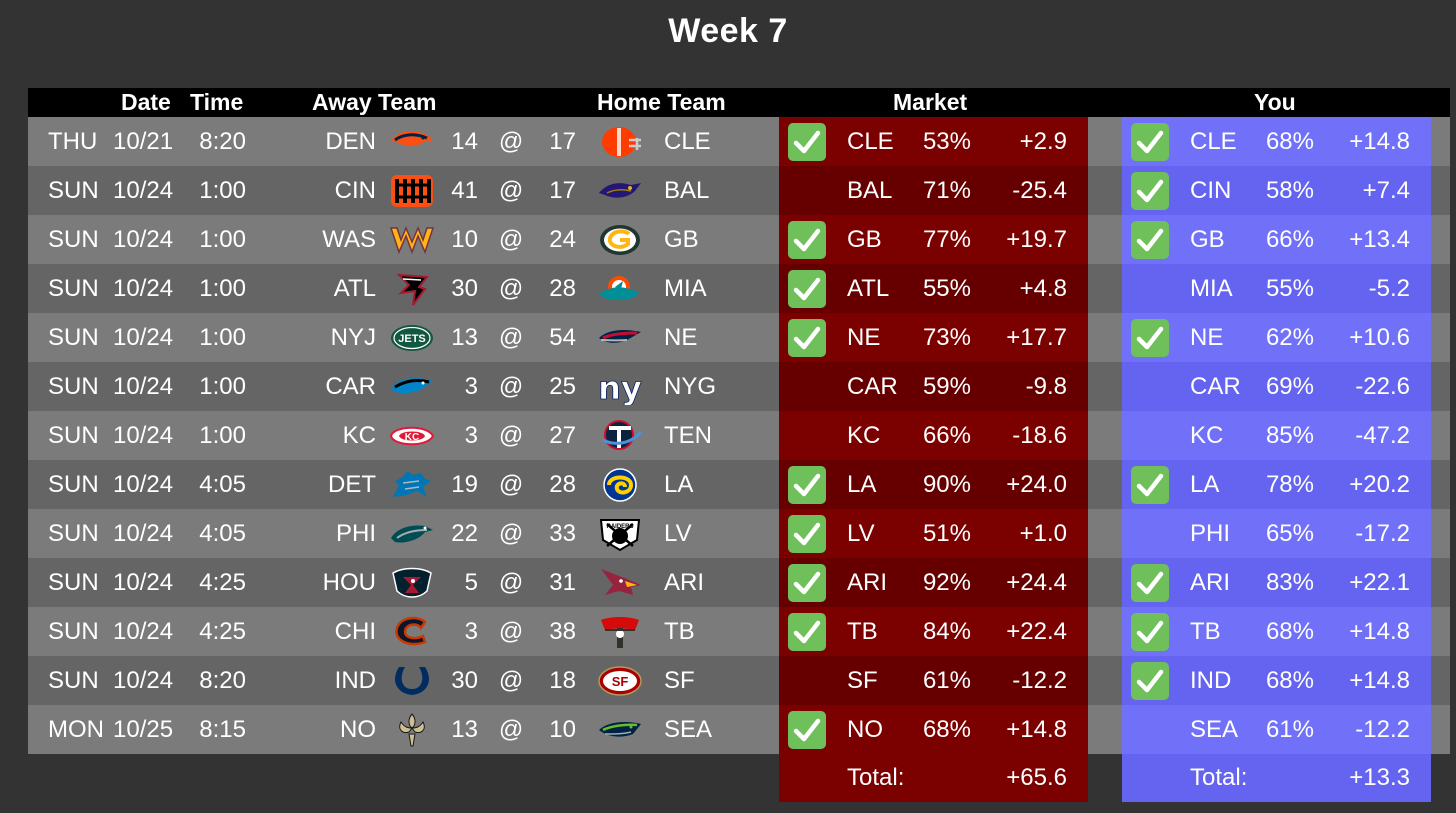 The width and height of the screenshot is (1456, 813). What do you see at coordinates (1276, 190) in the screenshot?
I see `you-pick: CIN 58% +7.4` at bounding box center [1276, 190].